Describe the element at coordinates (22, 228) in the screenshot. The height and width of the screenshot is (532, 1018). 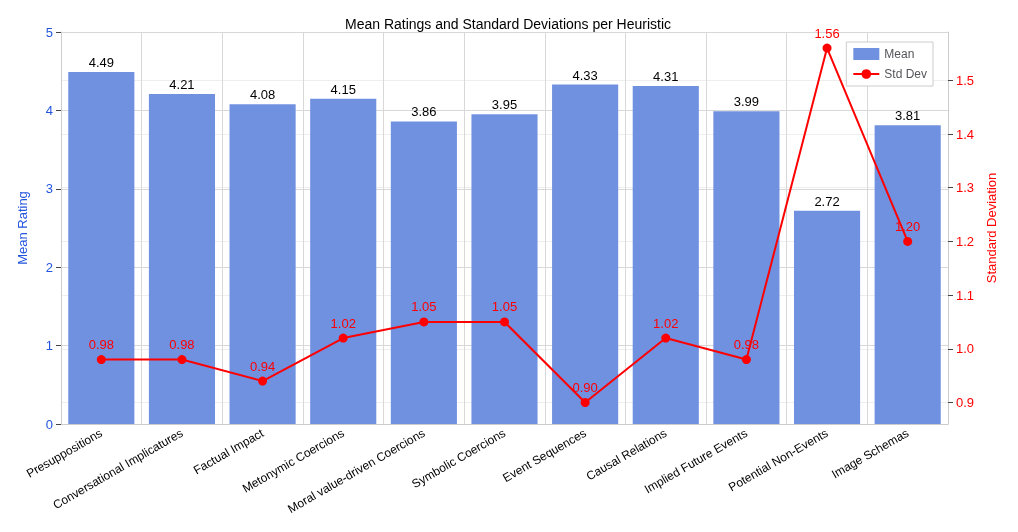
I see `y-axis-title: Mean Rating` at that location.